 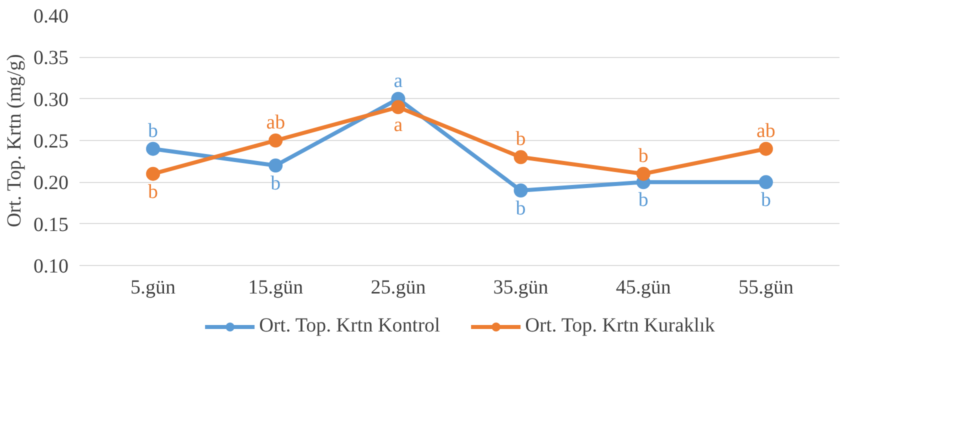 I want to click on legend-label: Ort. Top. Krtn Kuraklık, so click(x=620, y=326).